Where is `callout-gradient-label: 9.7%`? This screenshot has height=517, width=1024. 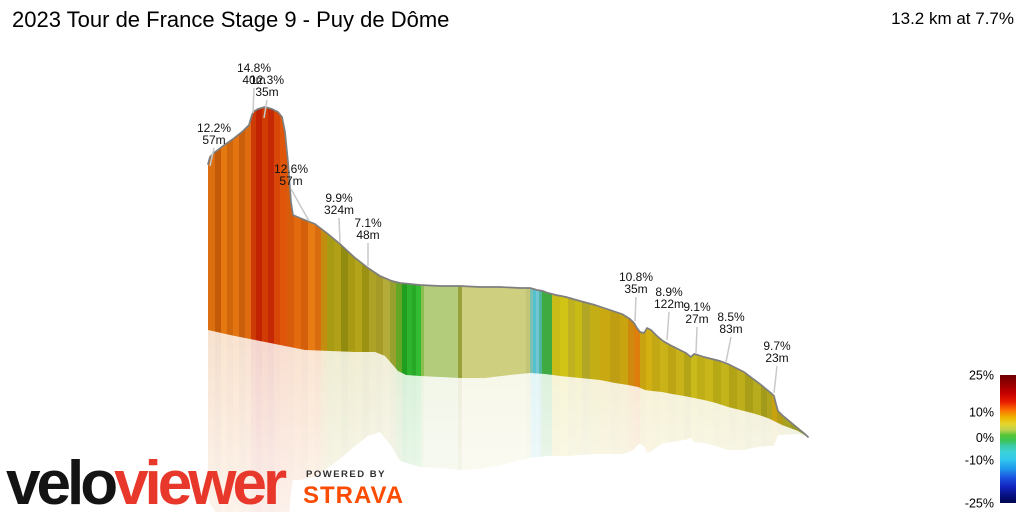
callout-gradient-label: 9.7% is located at coordinates (777, 346).